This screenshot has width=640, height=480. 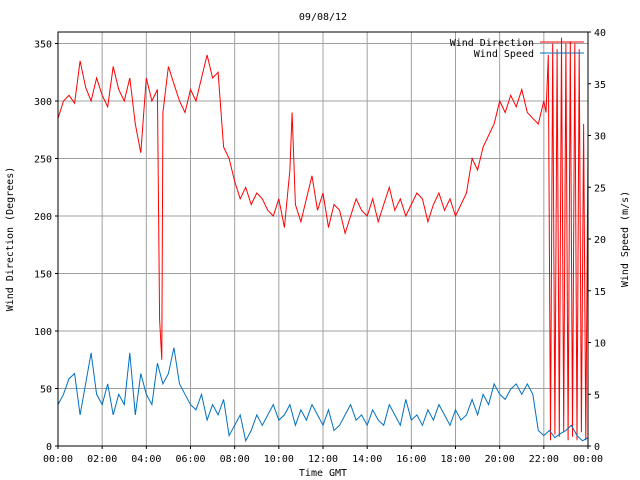 What do you see at coordinates (43, 102) in the screenshot?
I see `y-left-tick-label: 300` at bounding box center [43, 102].